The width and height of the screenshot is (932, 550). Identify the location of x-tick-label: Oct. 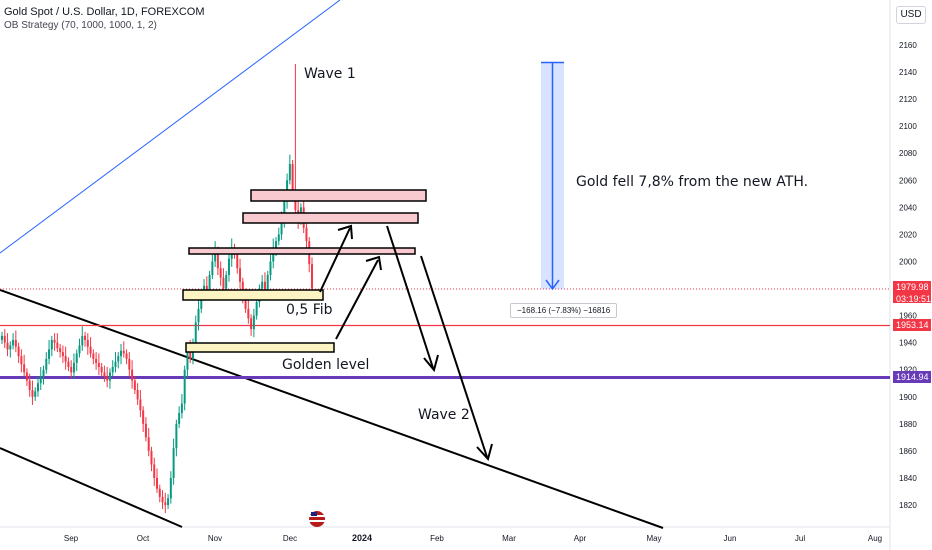
(143, 538).